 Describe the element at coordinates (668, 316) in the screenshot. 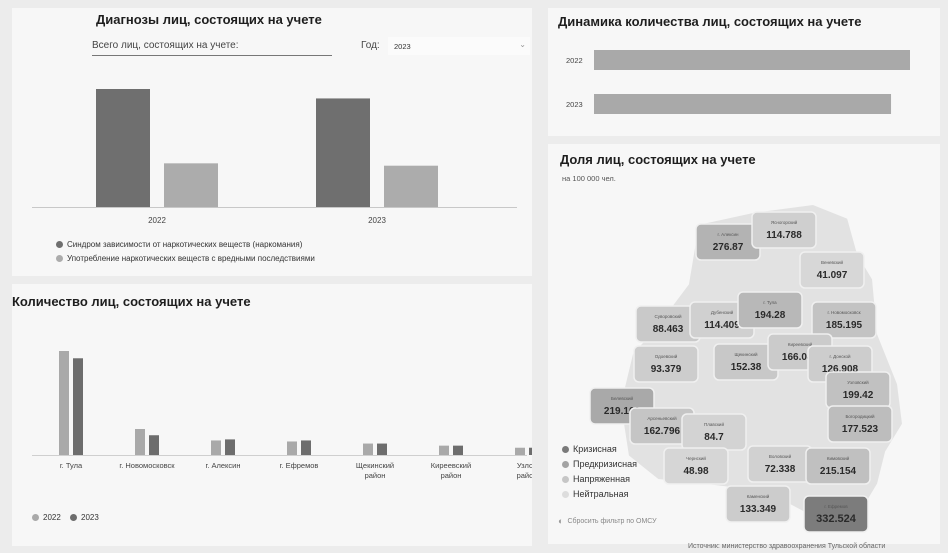

I see `region-name: Суворовский` at that location.